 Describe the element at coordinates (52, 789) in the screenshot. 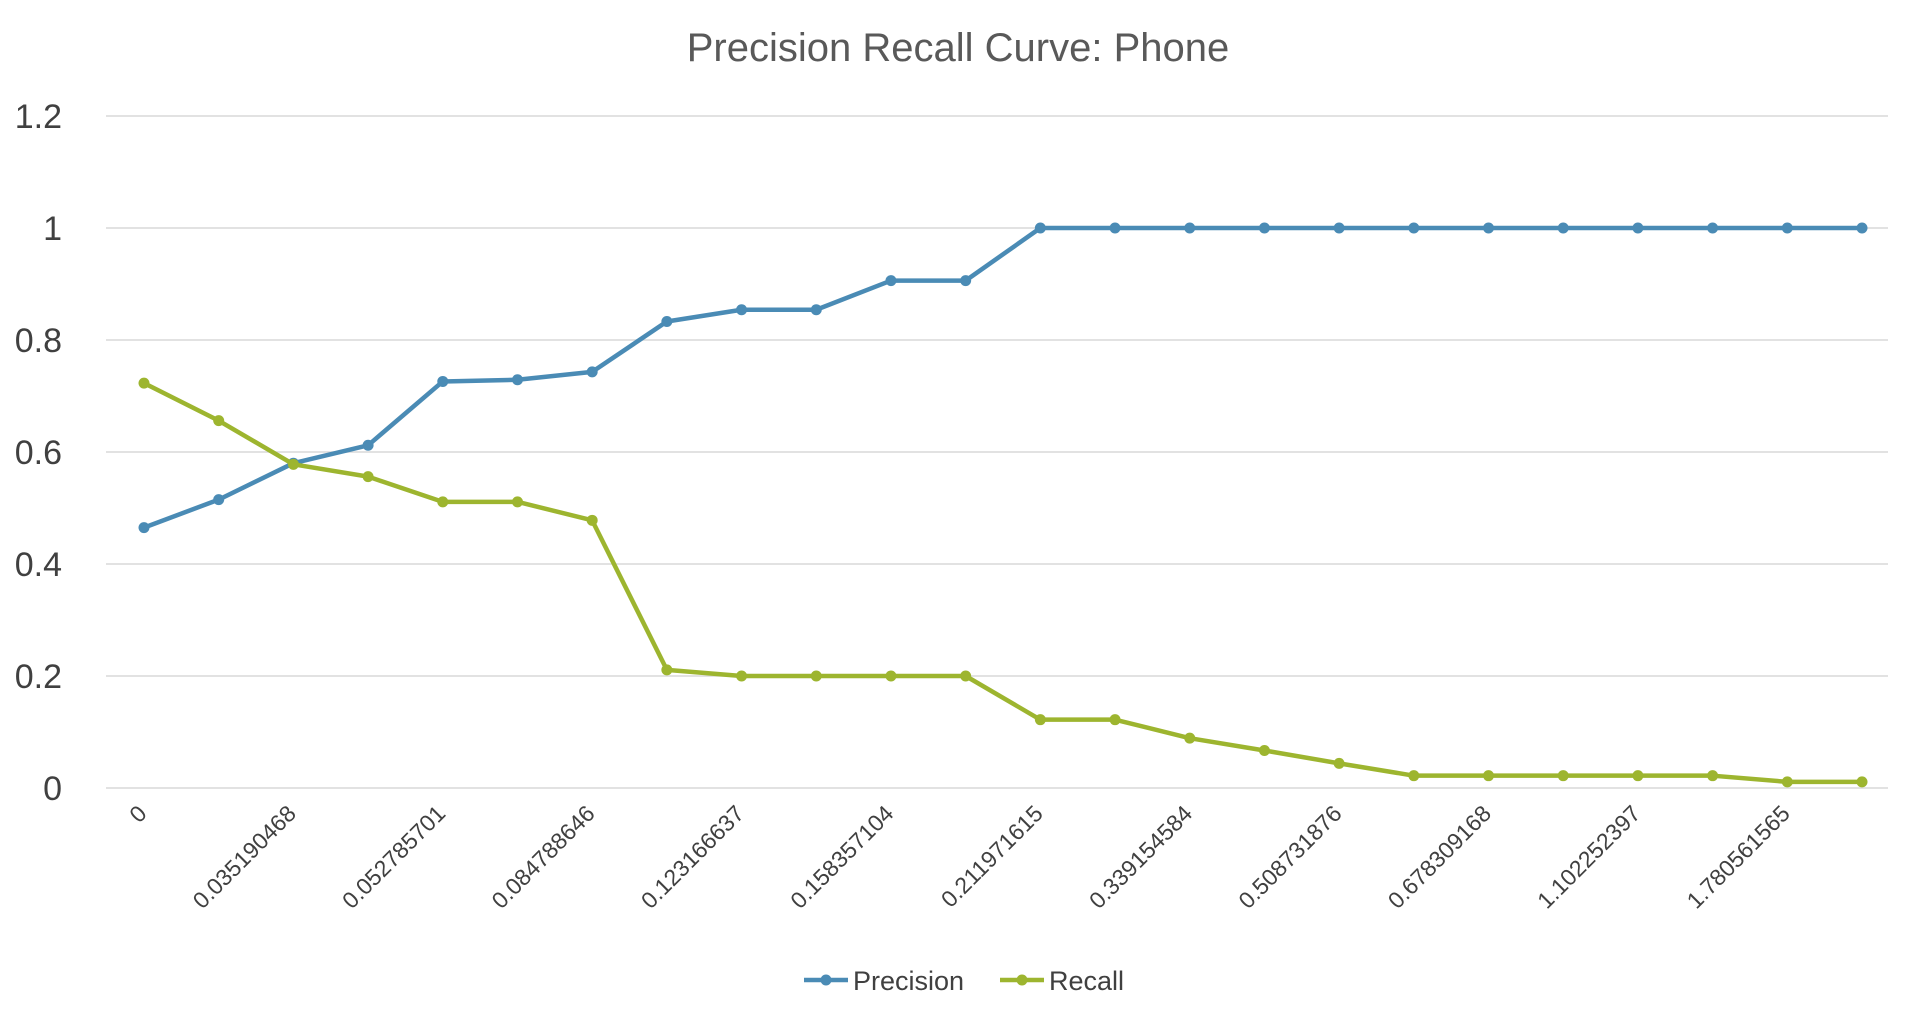

I see `y-tick-label: 0` at that location.